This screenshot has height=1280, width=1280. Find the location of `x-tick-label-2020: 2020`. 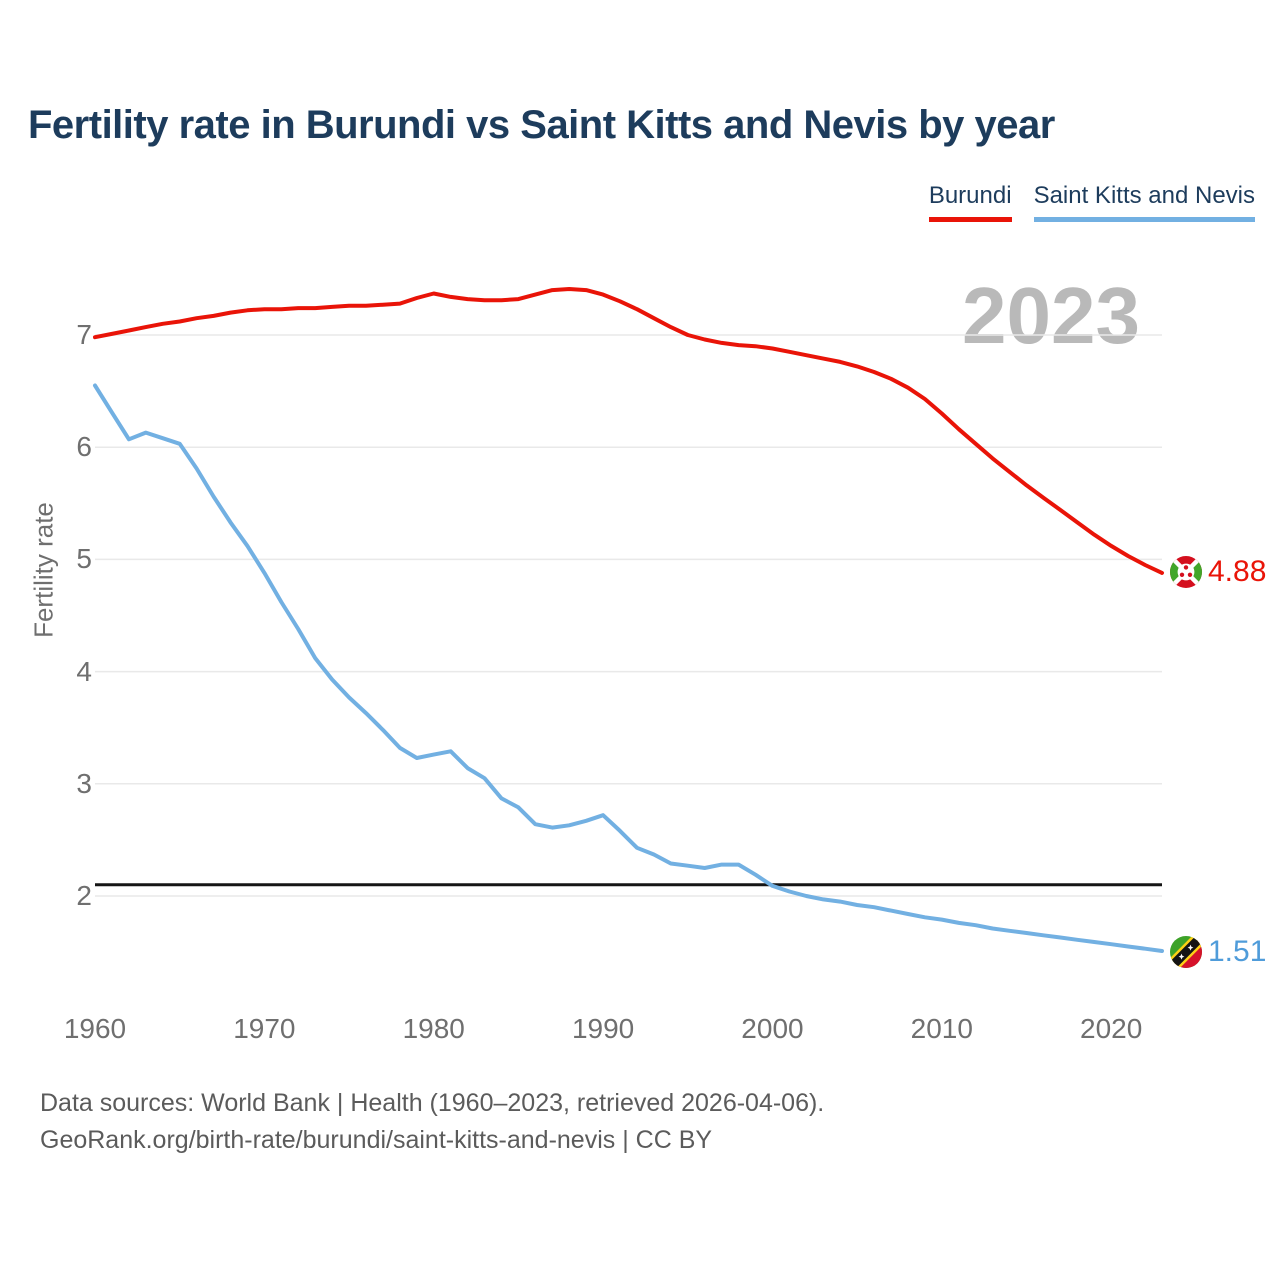

x-tick-label-2020: 2020 is located at coordinates (1111, 1028).